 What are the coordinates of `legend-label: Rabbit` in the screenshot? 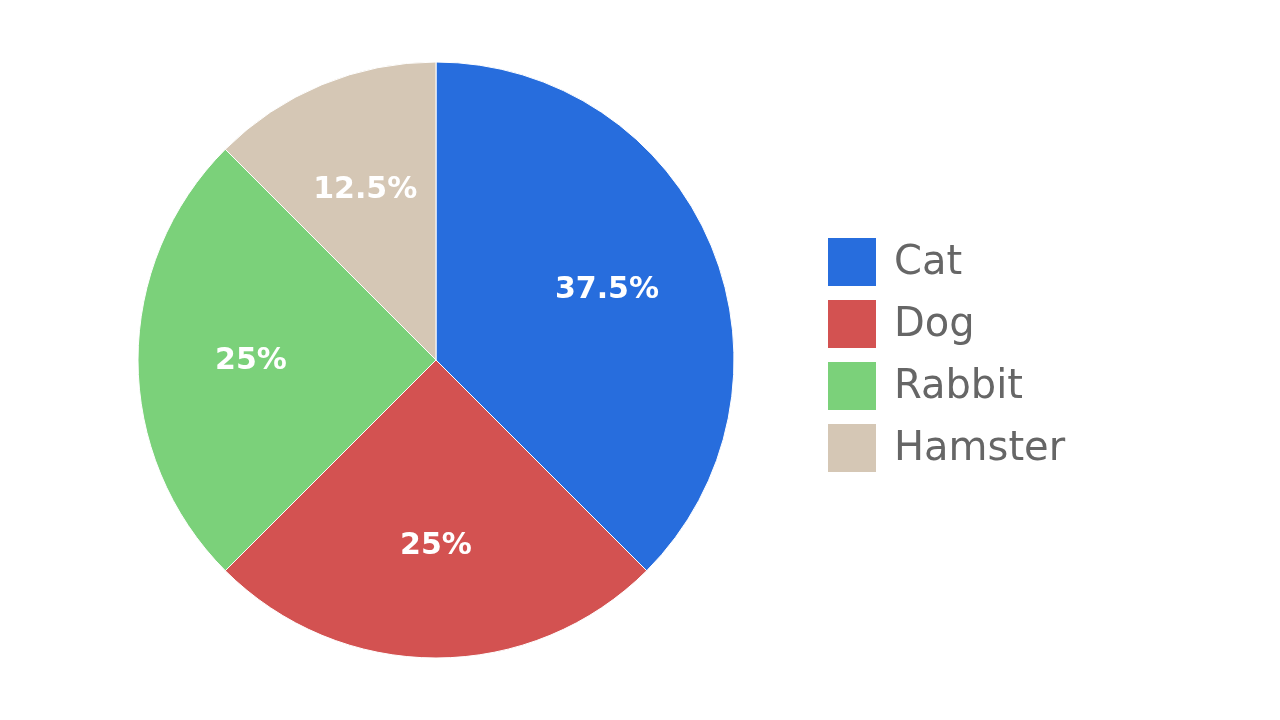 It's located at (959, 384).